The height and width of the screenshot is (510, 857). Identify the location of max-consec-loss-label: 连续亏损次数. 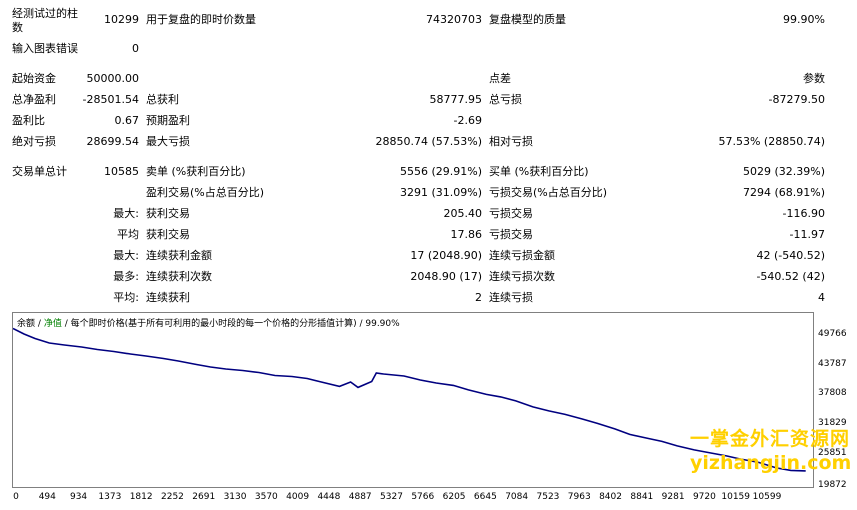
(522, 276).